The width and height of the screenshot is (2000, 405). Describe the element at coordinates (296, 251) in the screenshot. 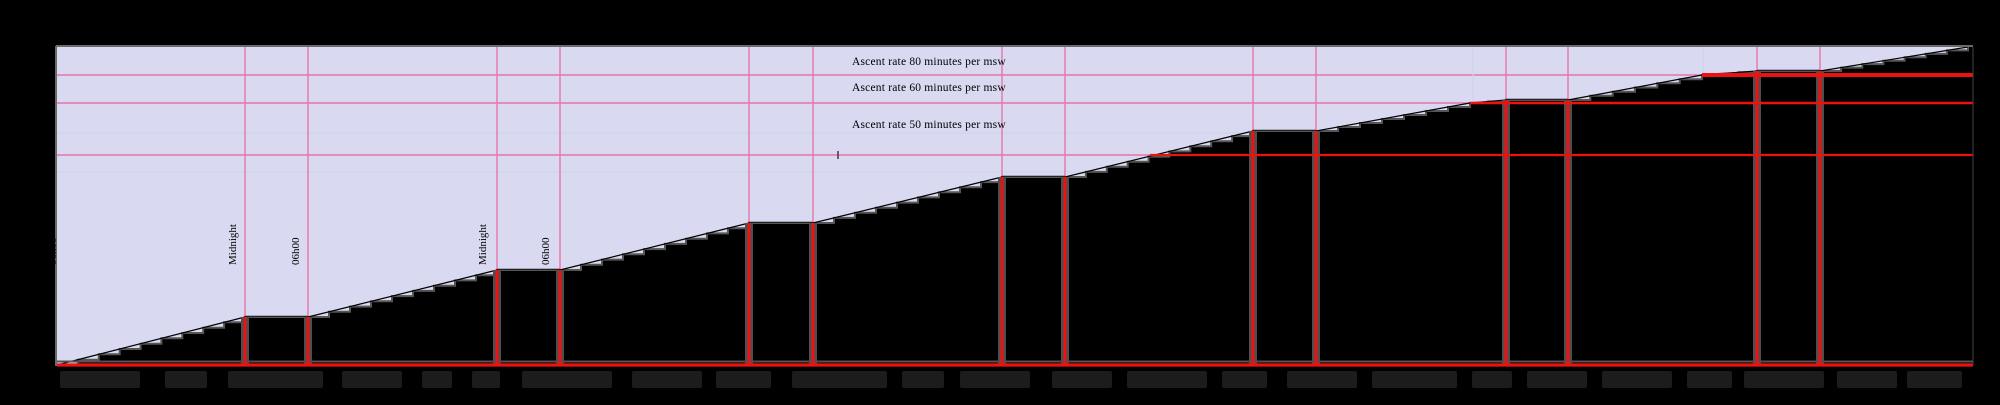

I see `x-axis-label-06h00-day2: 06h00` at that location.